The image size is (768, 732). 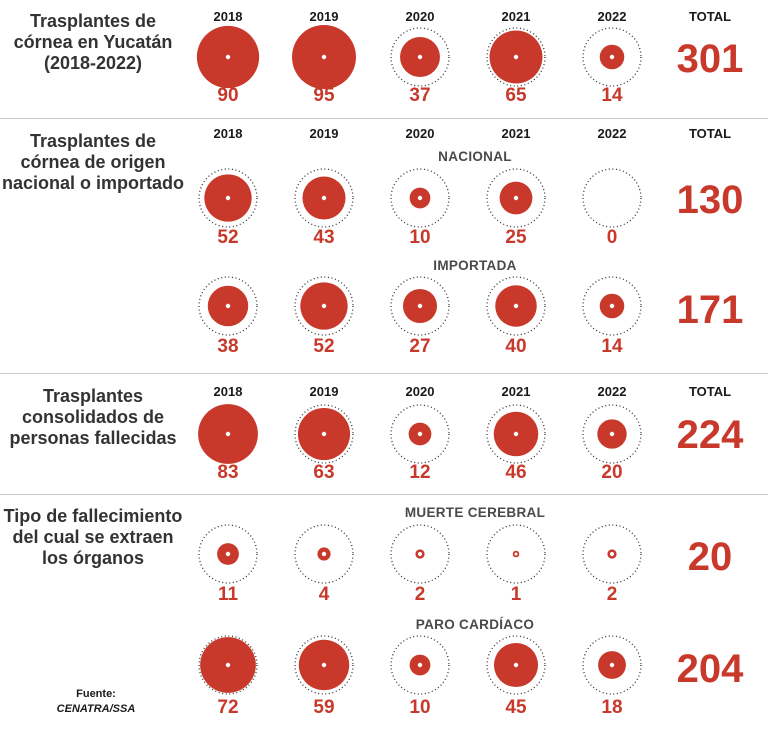 What do you see at coordinates (475, 512) in the screenshot?
I see `series-label-muerte-cerebral: MUERTE CEREBRAL` at bounding box center [475, 512].